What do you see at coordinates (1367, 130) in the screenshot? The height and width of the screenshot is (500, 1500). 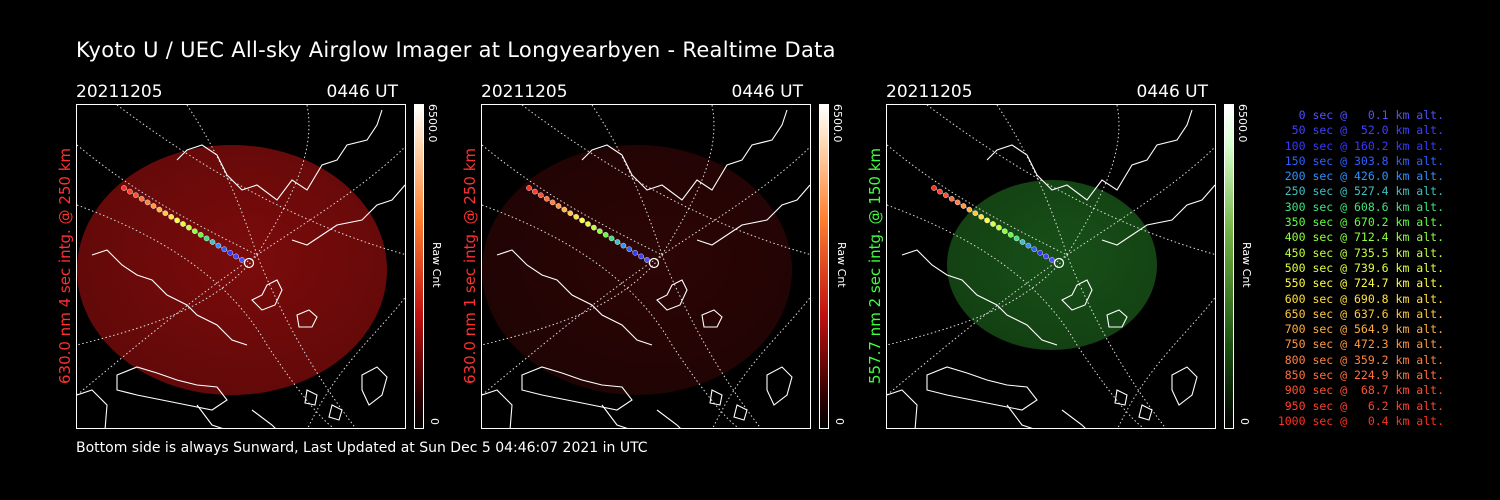 I see `legend-entry: 50 sec @ 52.0 km alt.` at bounding box center [1367, 130].